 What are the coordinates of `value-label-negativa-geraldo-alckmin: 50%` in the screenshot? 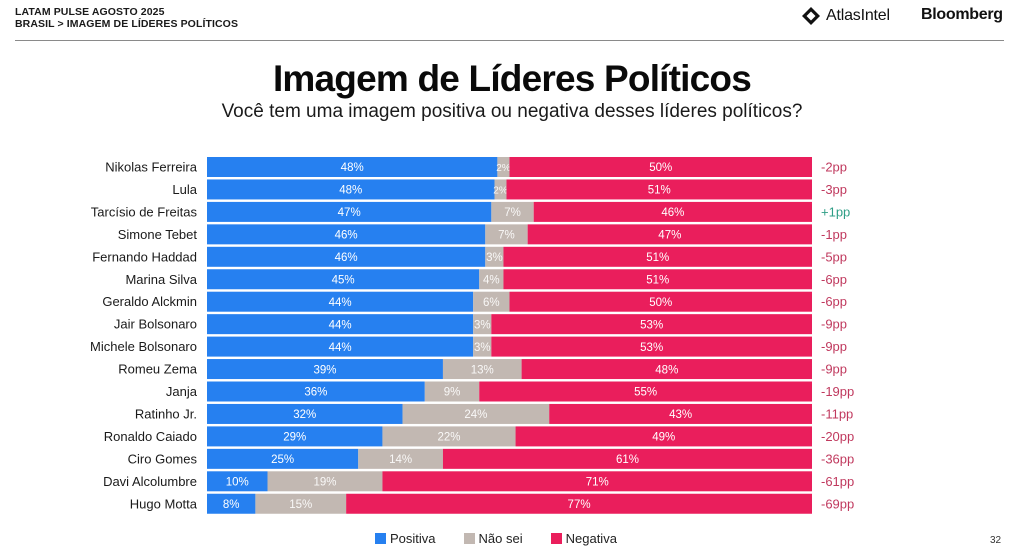 It's located at (660, 303).